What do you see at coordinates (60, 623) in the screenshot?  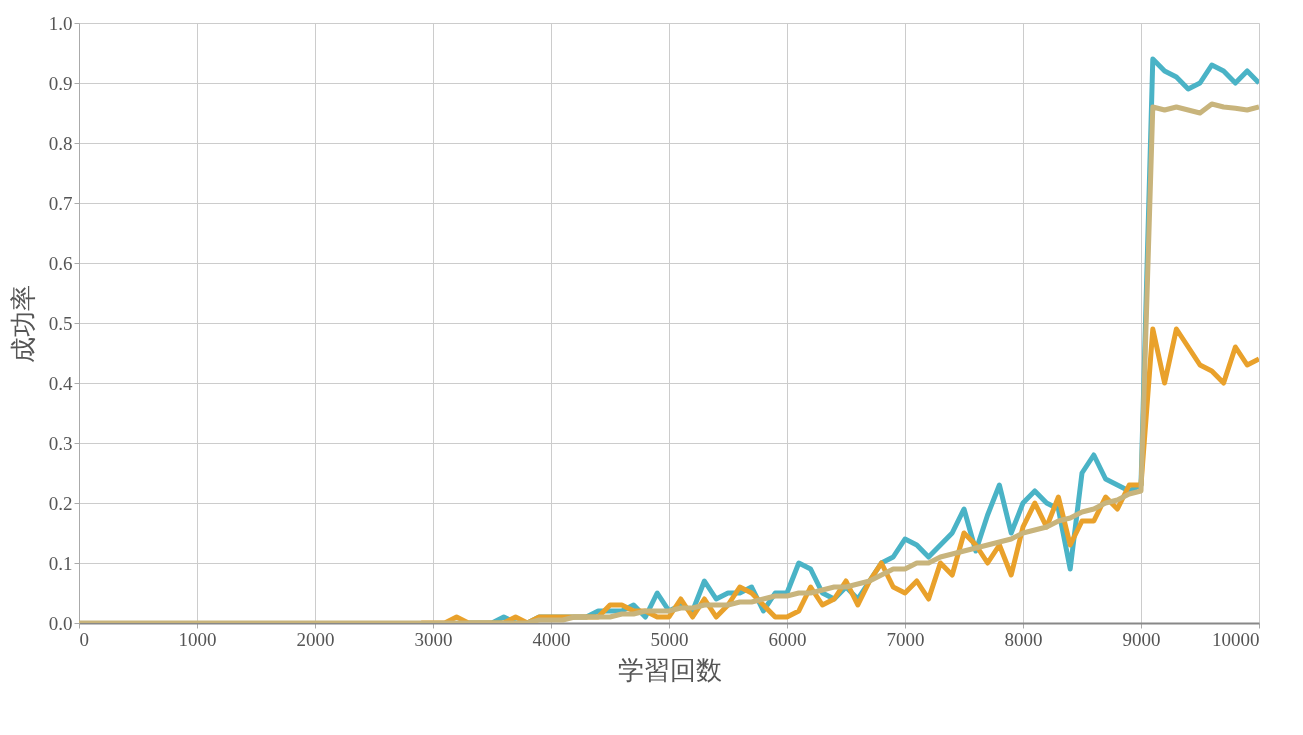 I see `y-tick-label: 0.0` at bounding box center [60, 623].